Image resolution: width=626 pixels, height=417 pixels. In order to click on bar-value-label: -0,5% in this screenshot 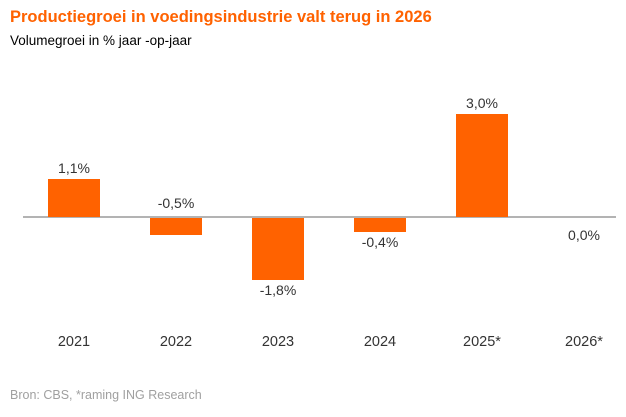, I will do `click(176, 203)`.